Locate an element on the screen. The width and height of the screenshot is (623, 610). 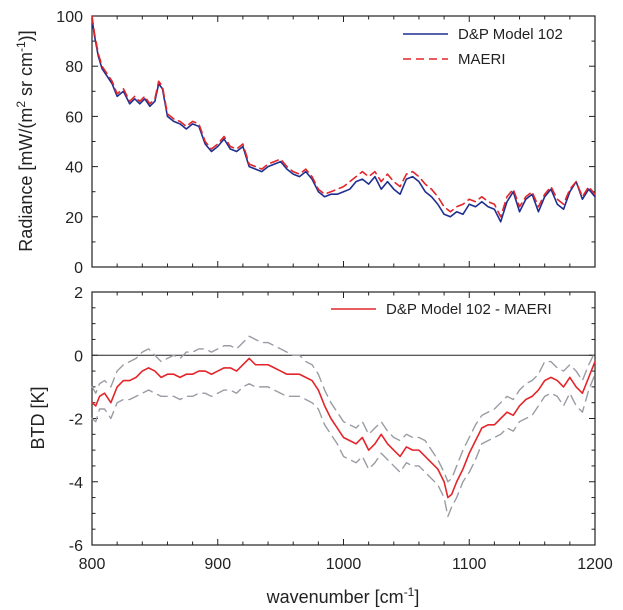
radiance-y-axis-label: Radiance [mW/(m2 sr cm-1)] is located at coordinates (25, 140).